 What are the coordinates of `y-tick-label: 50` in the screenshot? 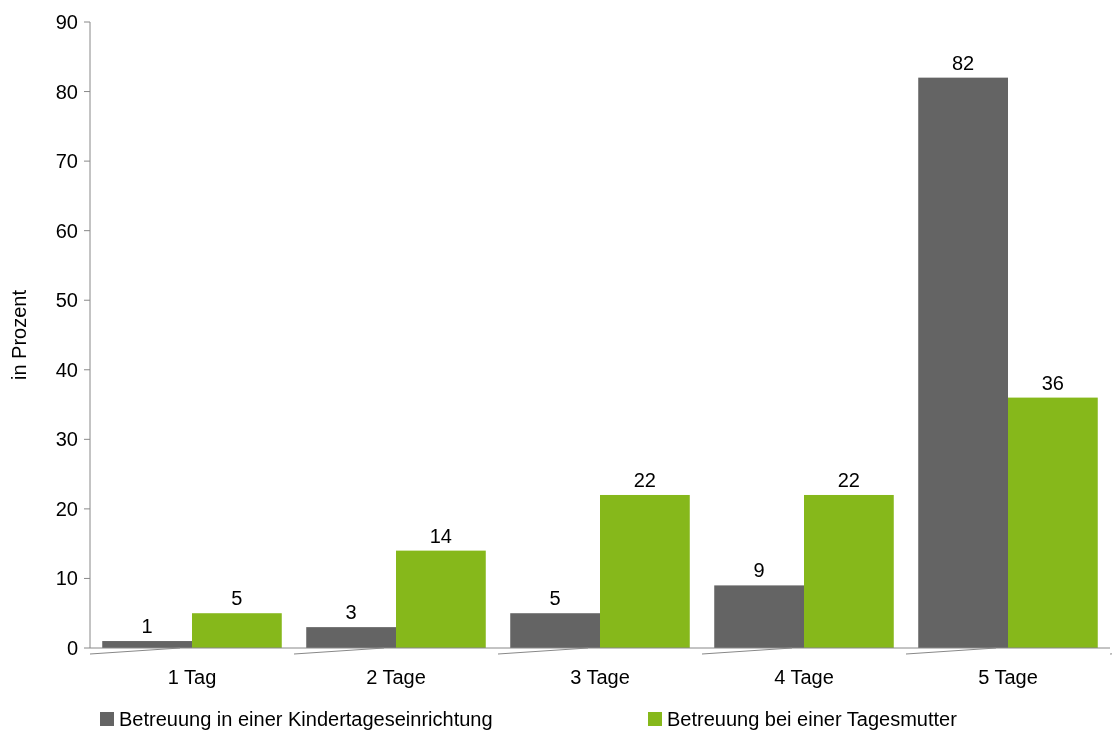 It's located at (66, 300).